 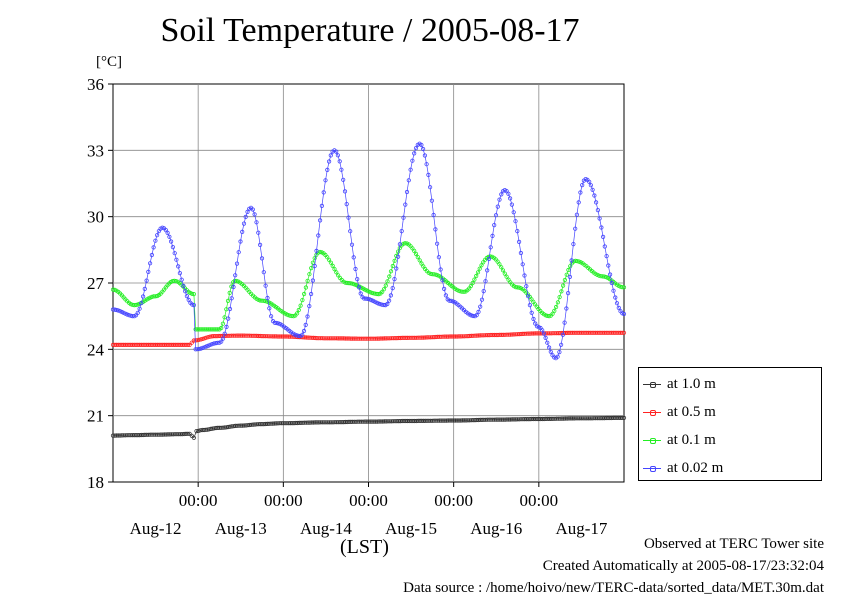 I want to click on y-tick-label: 18, so click(x=95, y=482).